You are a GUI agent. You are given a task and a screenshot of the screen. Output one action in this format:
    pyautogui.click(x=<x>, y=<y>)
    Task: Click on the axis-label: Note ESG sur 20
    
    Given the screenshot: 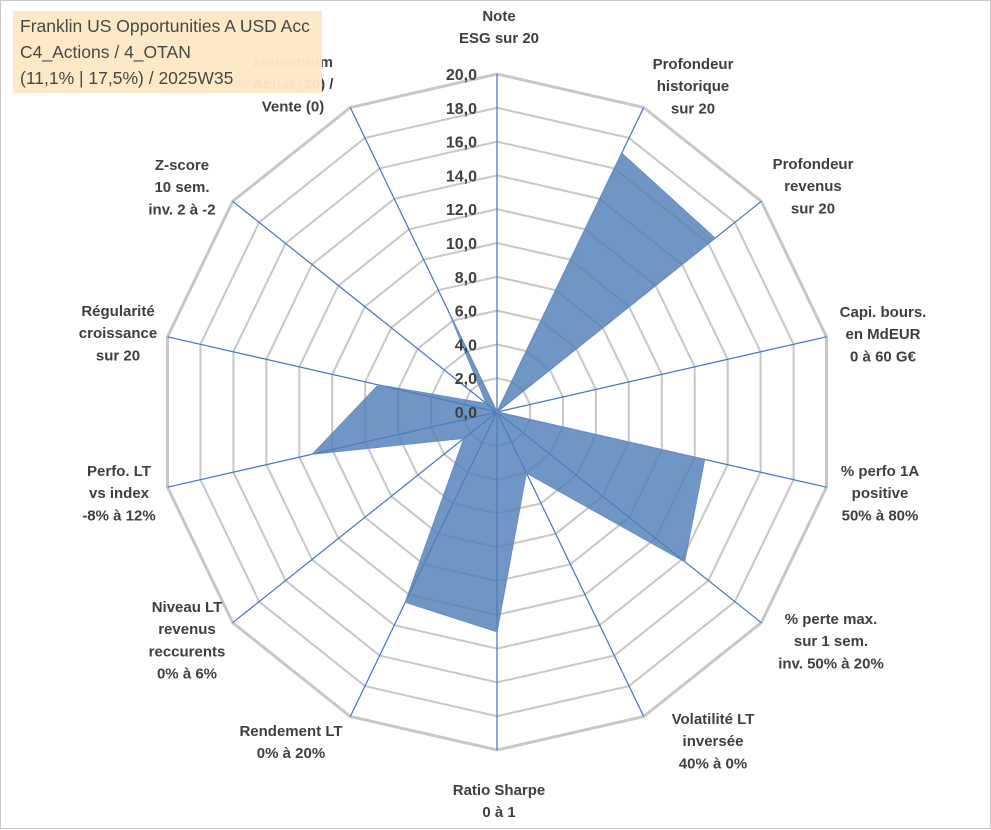 What is the action you would take?
    pyautogui.click(x=499, y=27)
    